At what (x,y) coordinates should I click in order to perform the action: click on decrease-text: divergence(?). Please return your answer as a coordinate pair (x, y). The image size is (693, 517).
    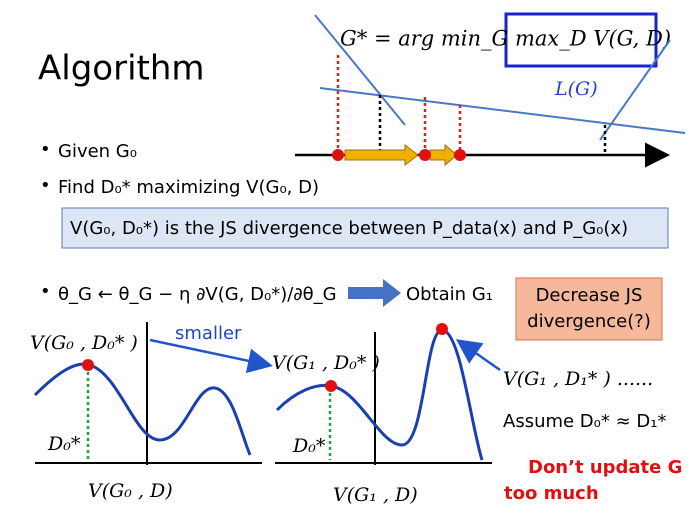
    Looking at the image, I should click on (589, 321).